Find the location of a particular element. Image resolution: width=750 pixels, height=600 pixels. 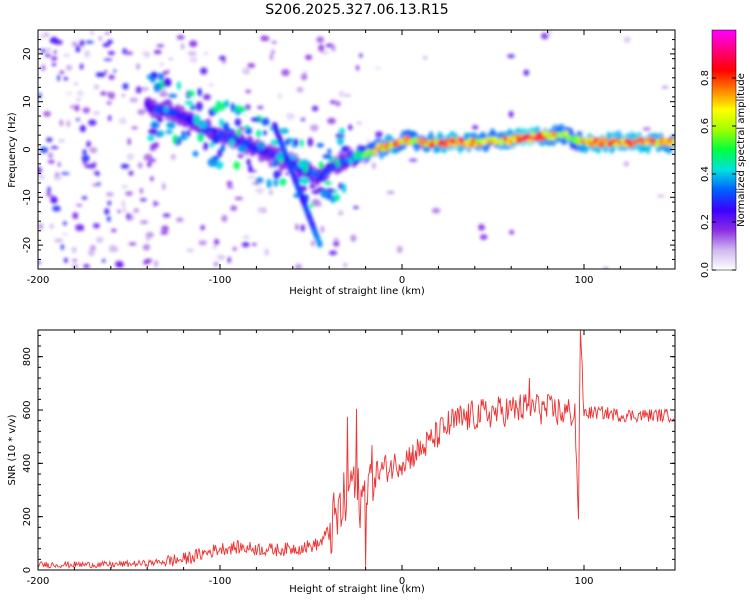

spectrogram-x-tick-label: 0 is located at coordinates (402, 280).